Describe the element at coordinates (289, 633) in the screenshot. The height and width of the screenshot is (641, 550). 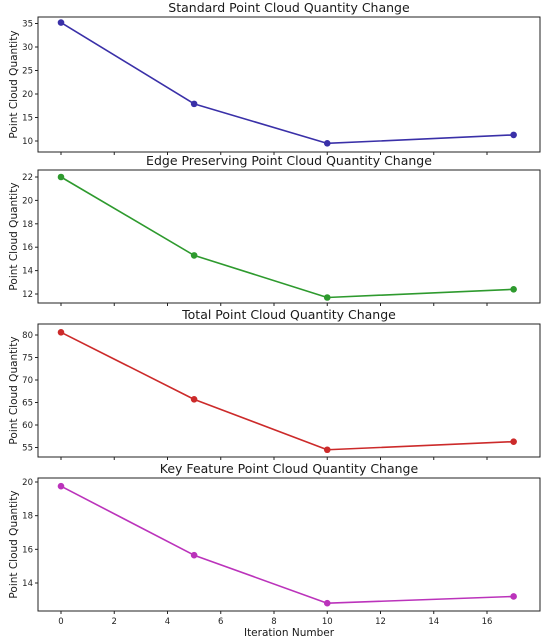
I see `x-axis-label: Iteration Number` at that location.